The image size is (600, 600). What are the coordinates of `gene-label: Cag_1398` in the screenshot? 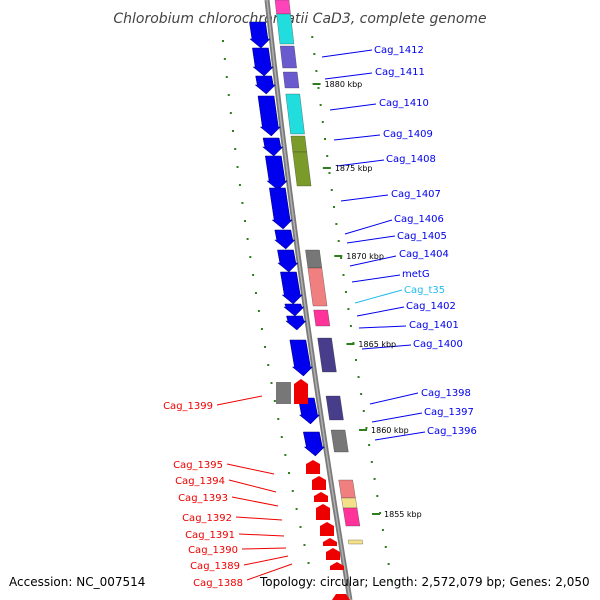 It's located at (446, 393).